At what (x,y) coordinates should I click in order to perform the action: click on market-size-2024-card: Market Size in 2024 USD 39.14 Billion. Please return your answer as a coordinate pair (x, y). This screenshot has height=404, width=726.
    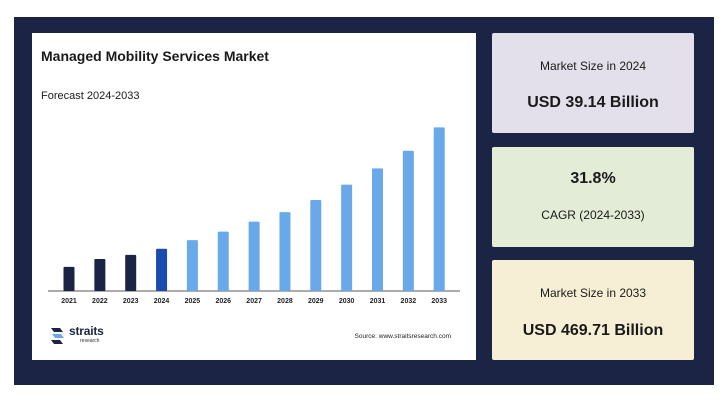
    Looking at the image, I should click on (593, 83).